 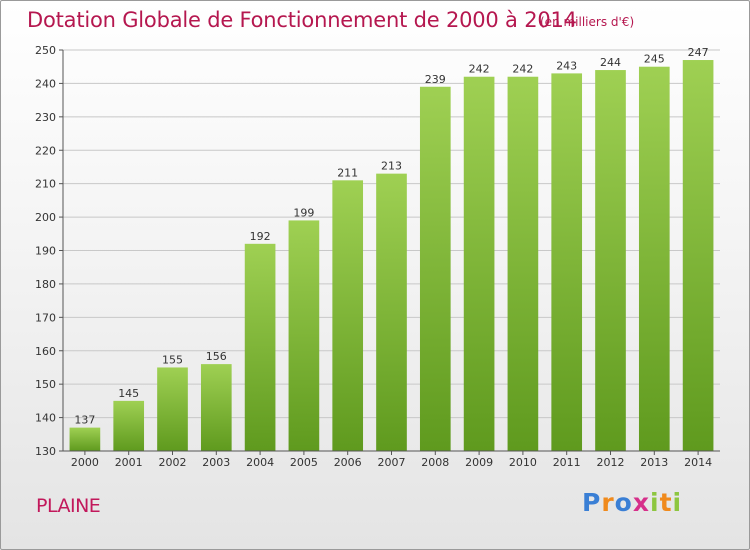 What do you see at coordinates (45, 117) in the screenshot?
I see `y-tick-label: 230` at bounding box center [45, 117].